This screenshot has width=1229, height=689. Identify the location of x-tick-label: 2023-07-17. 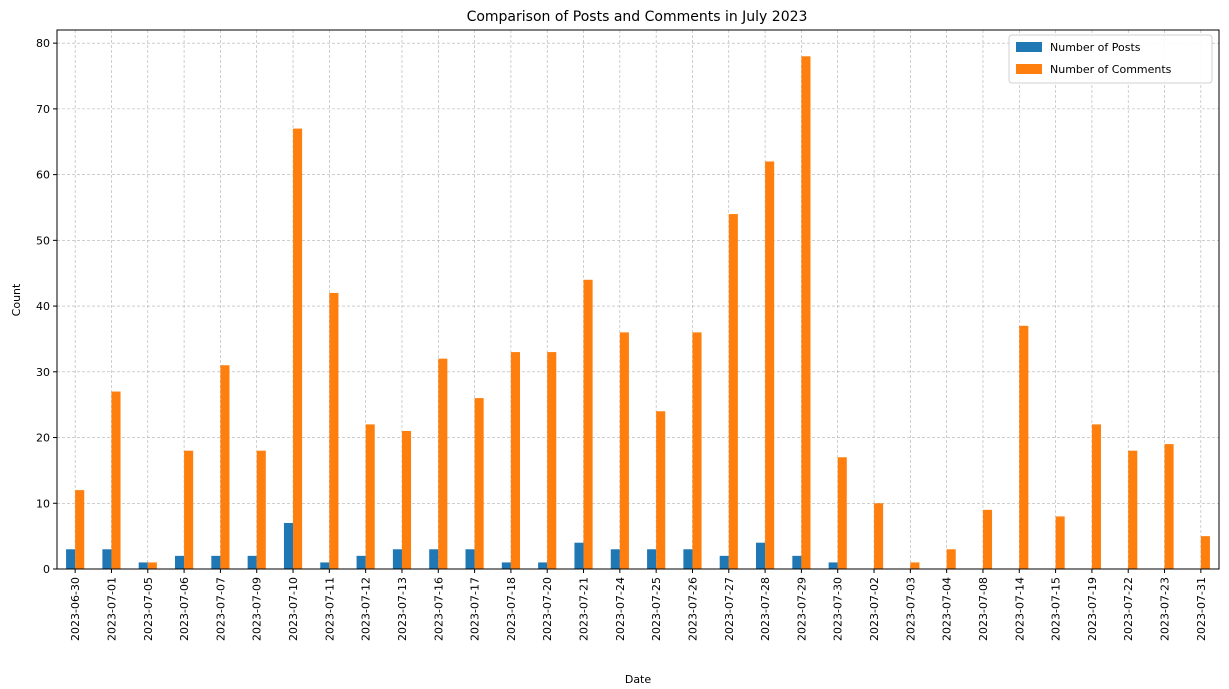
(475, 609).